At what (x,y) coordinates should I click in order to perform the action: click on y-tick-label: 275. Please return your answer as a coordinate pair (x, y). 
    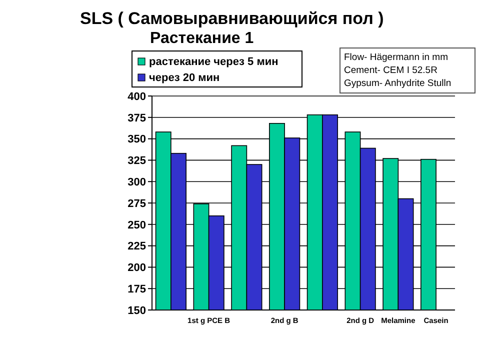
    Looking at the image, I should click on (137, 204).